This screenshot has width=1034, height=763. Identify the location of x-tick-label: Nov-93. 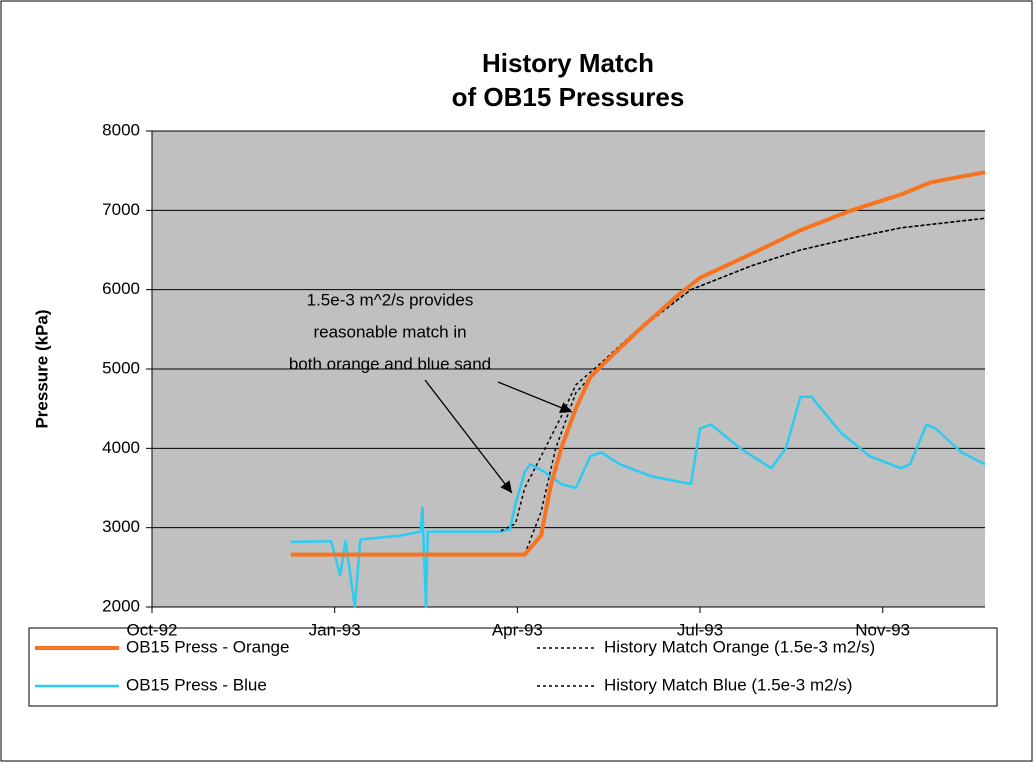
(882, 629).